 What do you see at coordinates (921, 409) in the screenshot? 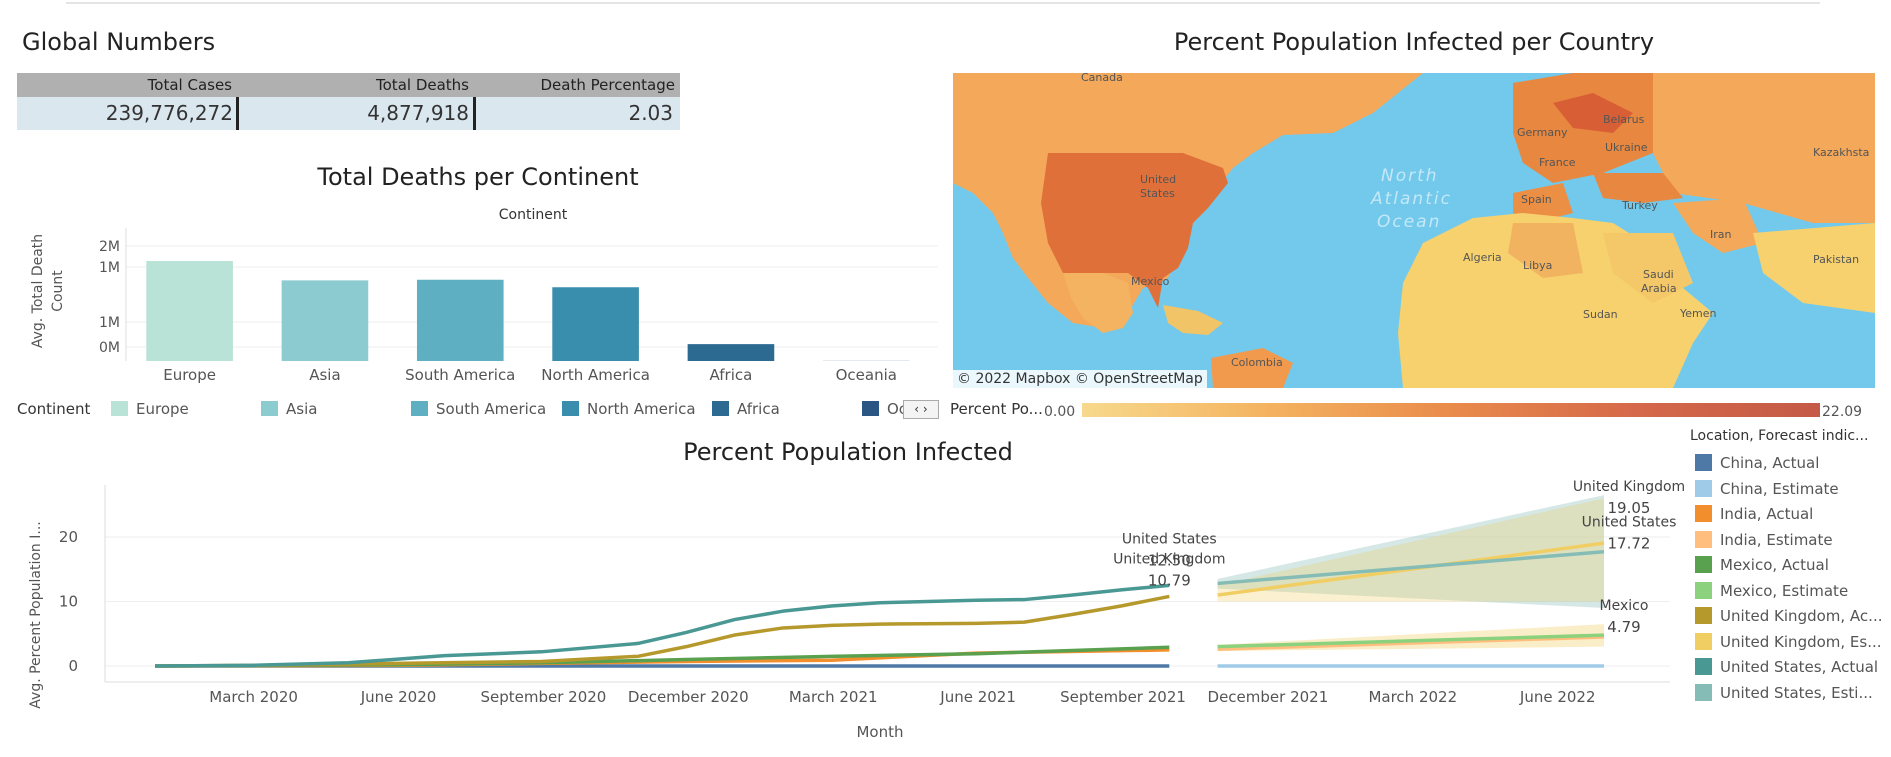
I see `legend-scroll-arrows: ‹ ›` at bounding box center [921, 409].